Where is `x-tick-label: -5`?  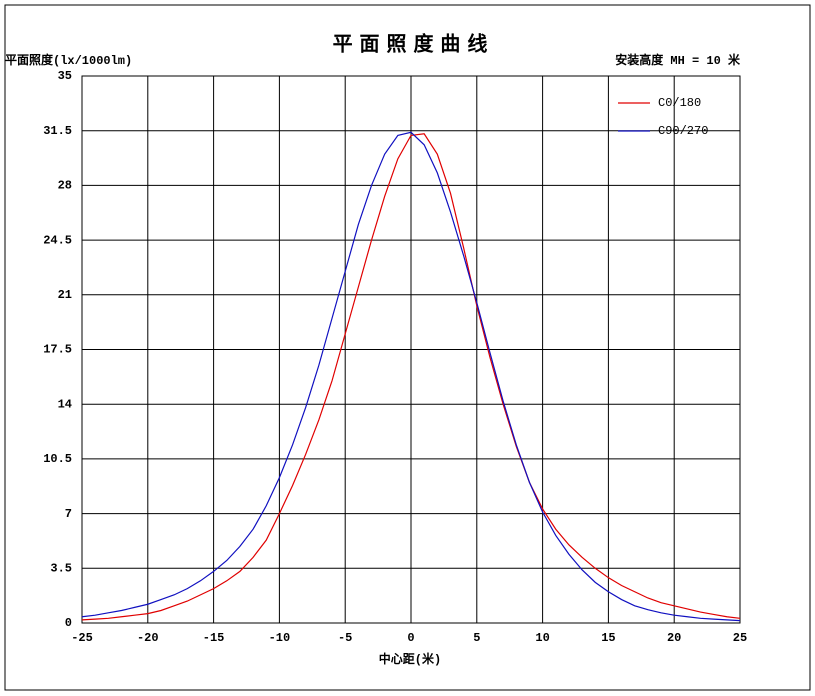
x-tick-label: -5 is located at coordinates (345, 638).